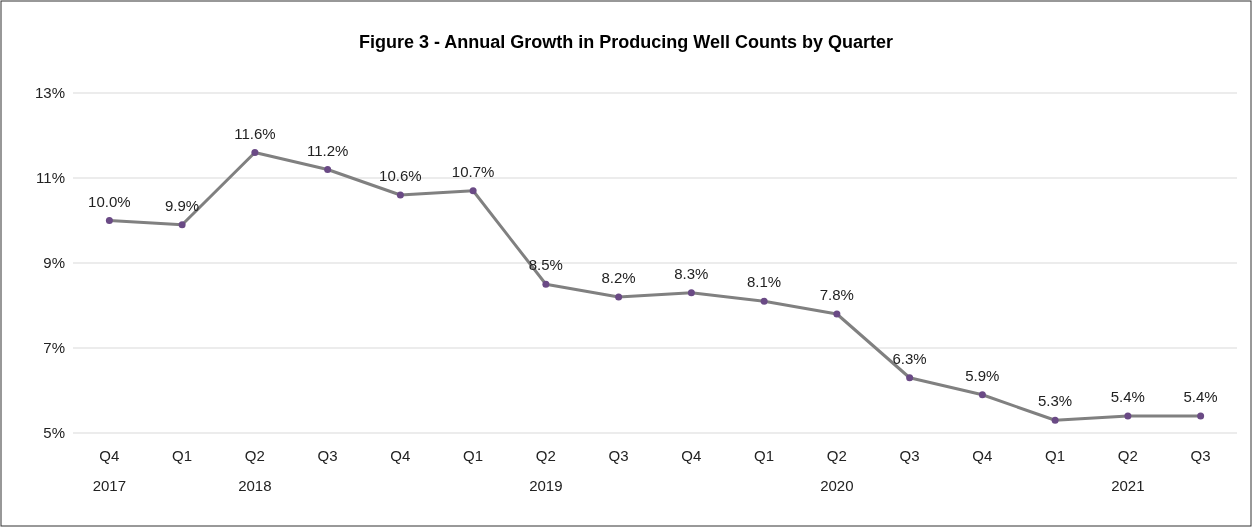 Image resolution: width=1252 pixels, height=527 pixels. Describe the element at coordinates (109, 470) in the screenshot. I see `x-tick-label: Q4 2017` at that location.